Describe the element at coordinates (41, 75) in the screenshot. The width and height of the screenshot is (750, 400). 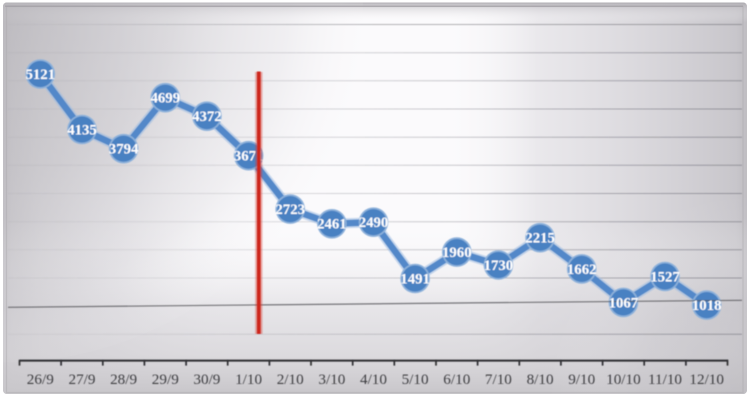
I see `svg-text: 5121` at that location.